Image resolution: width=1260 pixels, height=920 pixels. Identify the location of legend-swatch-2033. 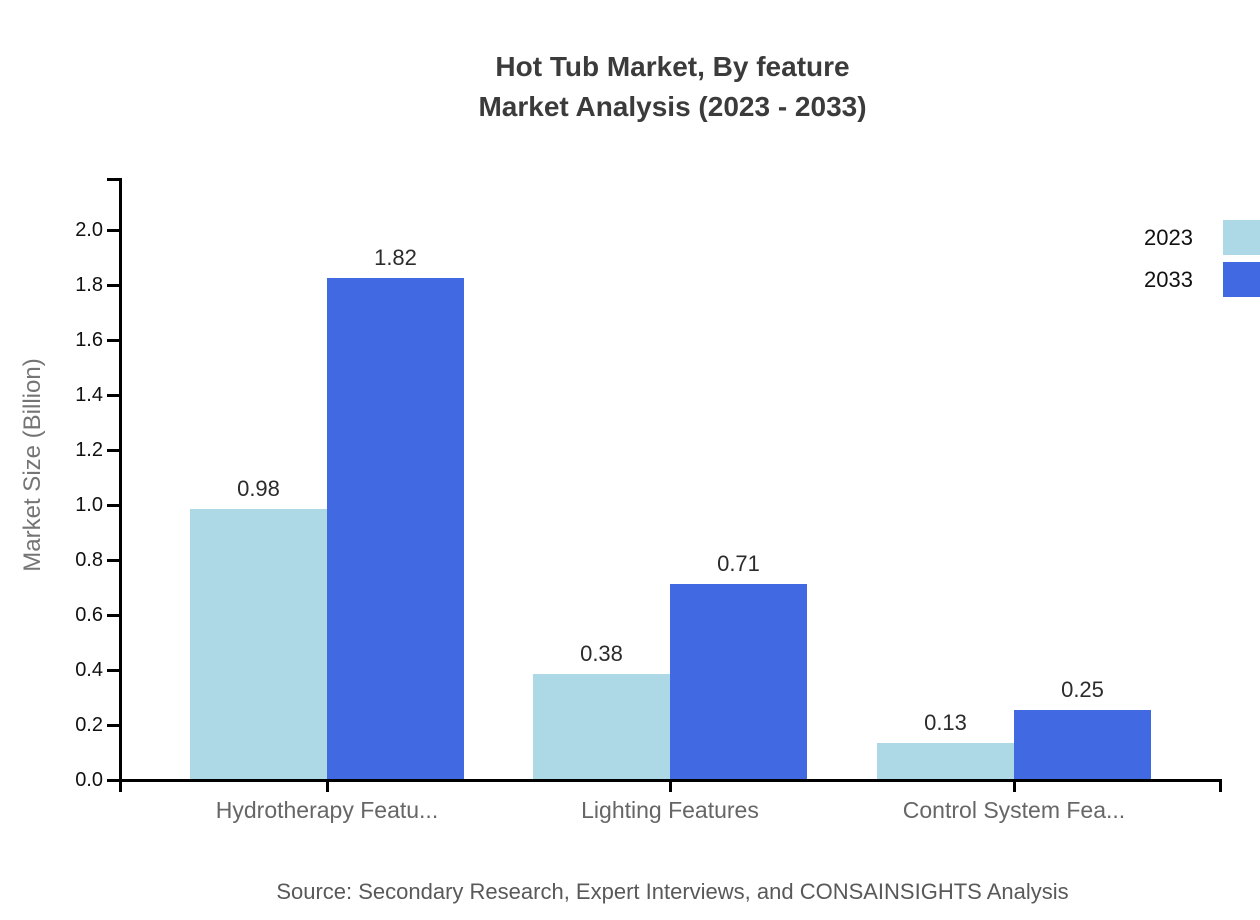
(1241, 279).